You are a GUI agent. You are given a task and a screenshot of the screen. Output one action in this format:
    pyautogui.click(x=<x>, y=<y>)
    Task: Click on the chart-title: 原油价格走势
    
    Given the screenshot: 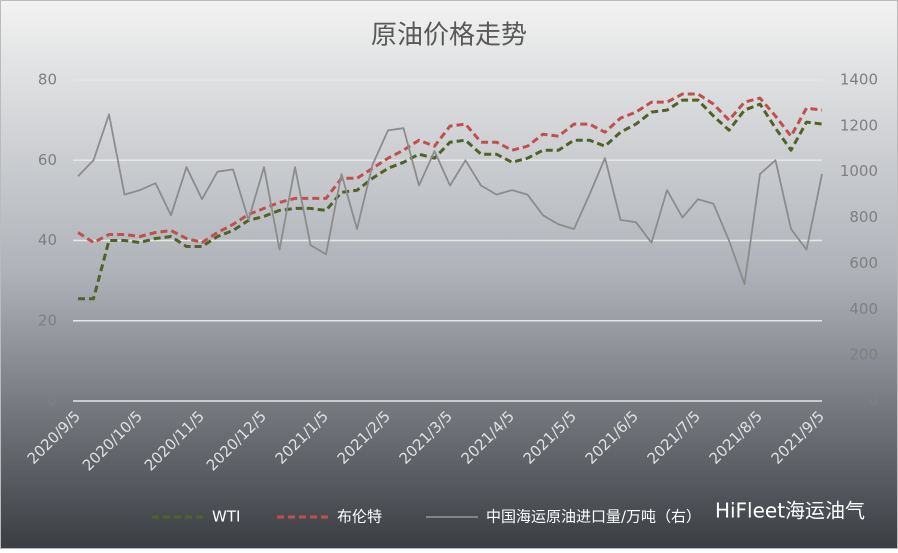 What is the action you would take?
    pyautogui.click(x=449, y=36)
    